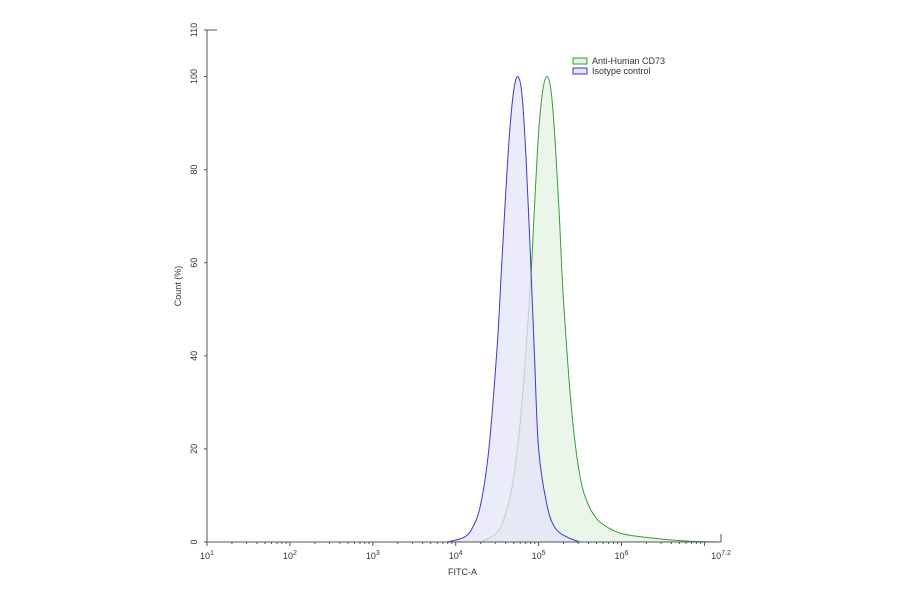 The height and width of the screenshot is (594, 900). Describe the element at coordinates (194, 263) in the screenshot. I see `y-tick-label: 60` at that location.